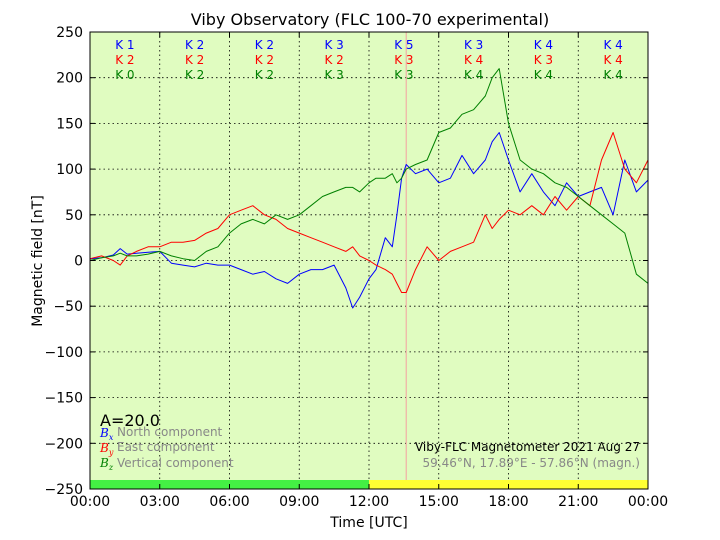 The image size is (720, 540). I want to click on y-tick-label: 100, so click(69, 170).